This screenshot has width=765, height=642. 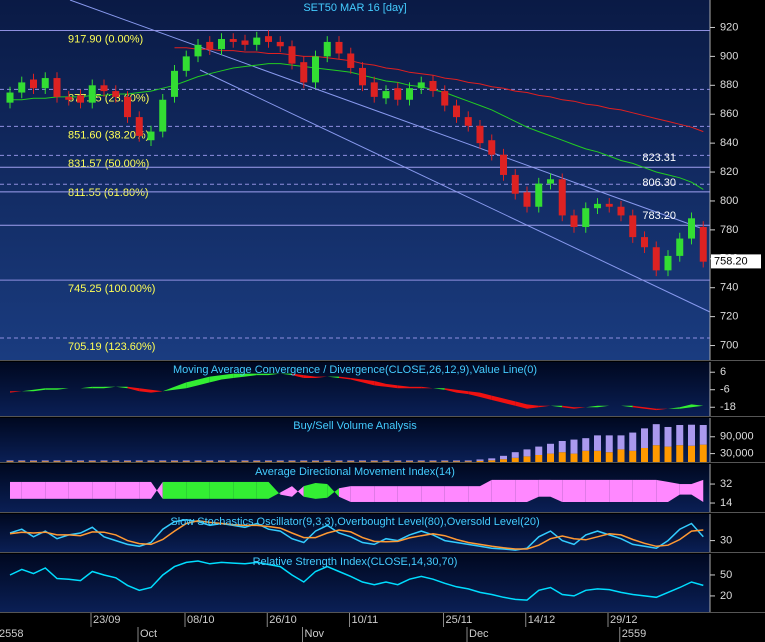 What do you see at coordinates (634, 634) in the screenshot?
I see `period-label: 2559` at bounding box center [634, 634].